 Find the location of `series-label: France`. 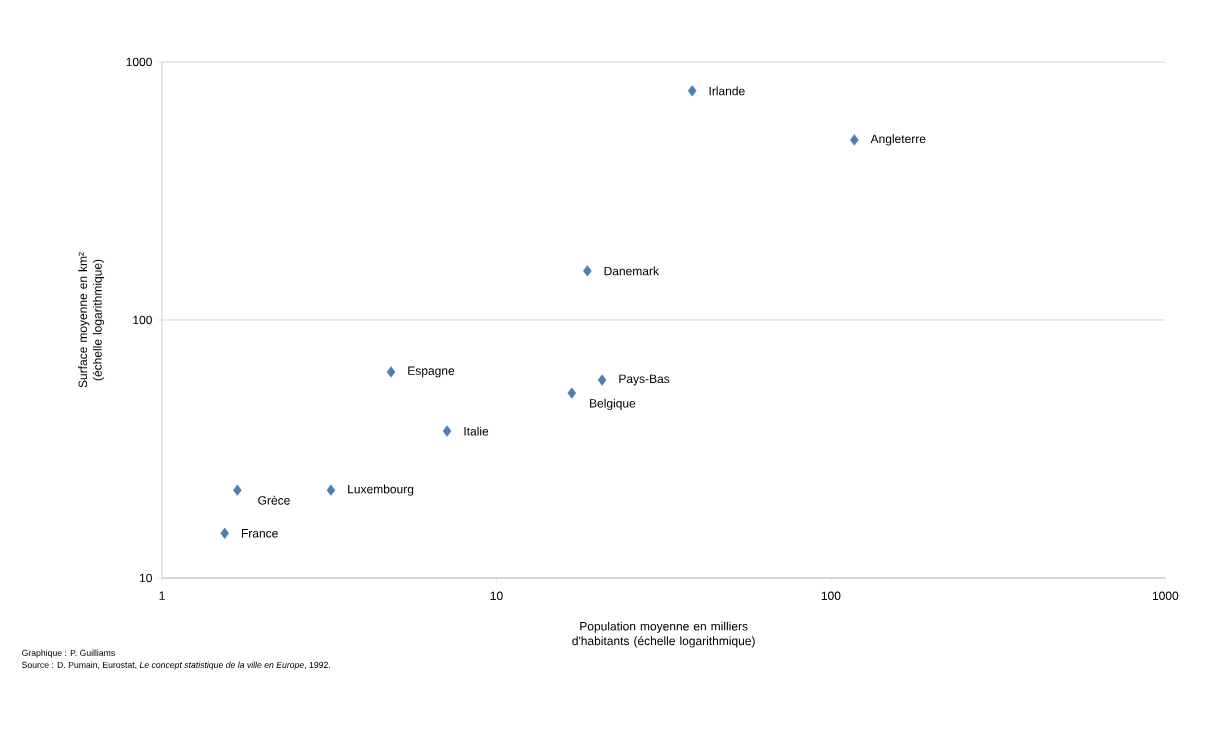

series-label: France is located at coordinates (259, 533).